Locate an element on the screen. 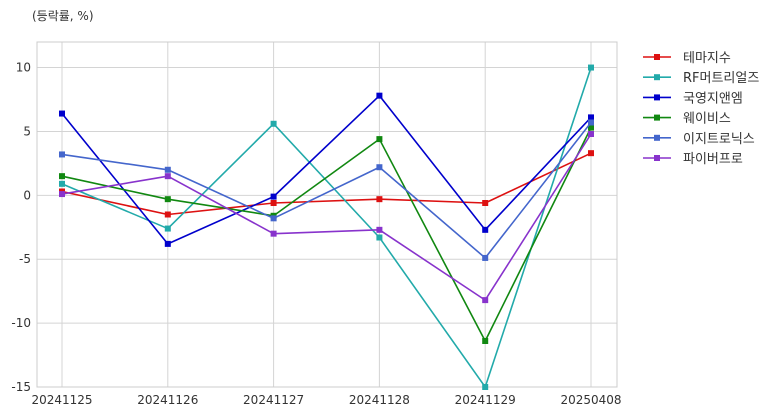 This screenshot has height=420, width=781. series-line is located at coordinates (326, 184).